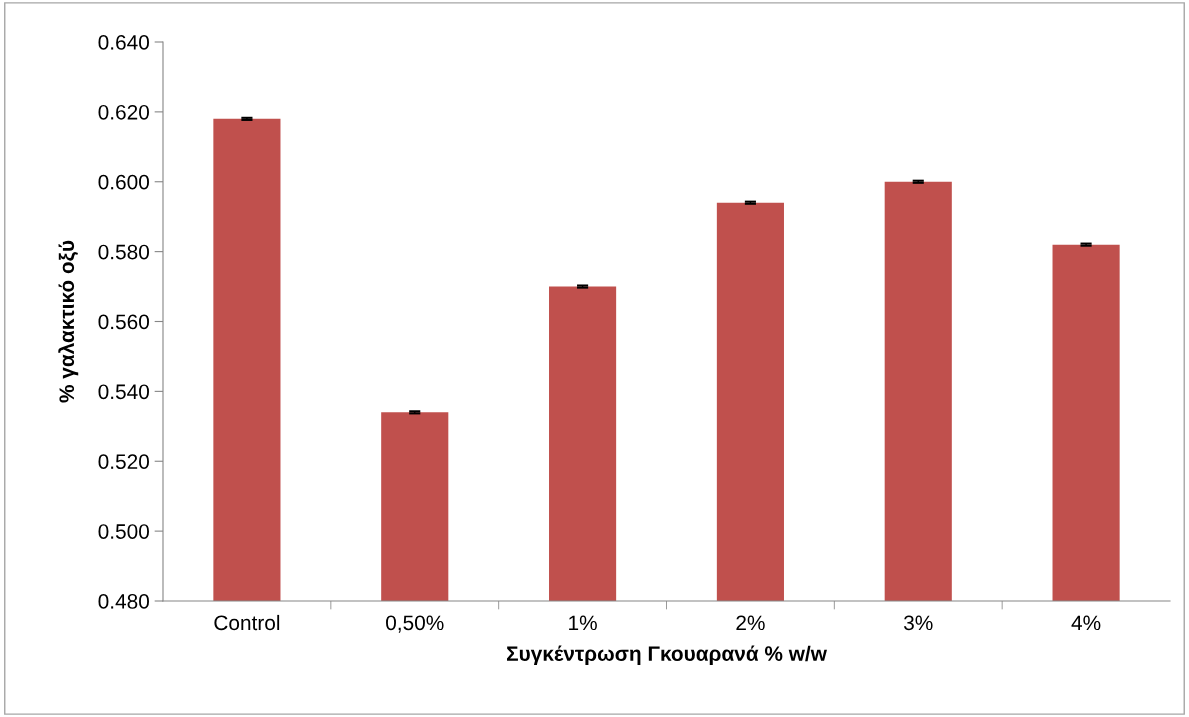  I want to click on y-tick-label: 0.620, so click(123, 112).